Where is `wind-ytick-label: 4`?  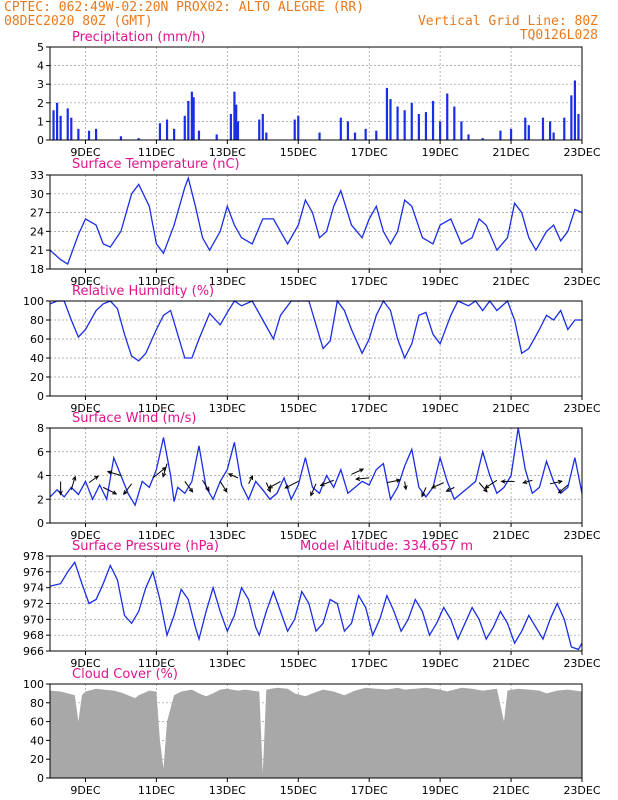
wind-ytick-label: 4 is located at coordinates (40, 476).